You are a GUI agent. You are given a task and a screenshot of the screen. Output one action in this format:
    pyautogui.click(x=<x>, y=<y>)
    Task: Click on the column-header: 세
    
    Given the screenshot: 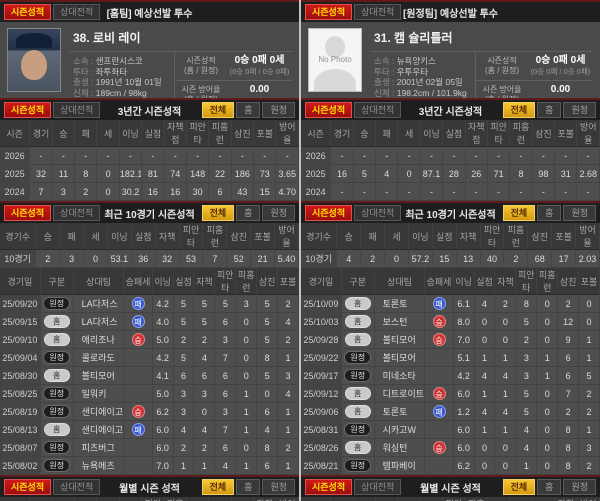 What is the action you would take?
    pyautogui.click(x=409, y=133)
    